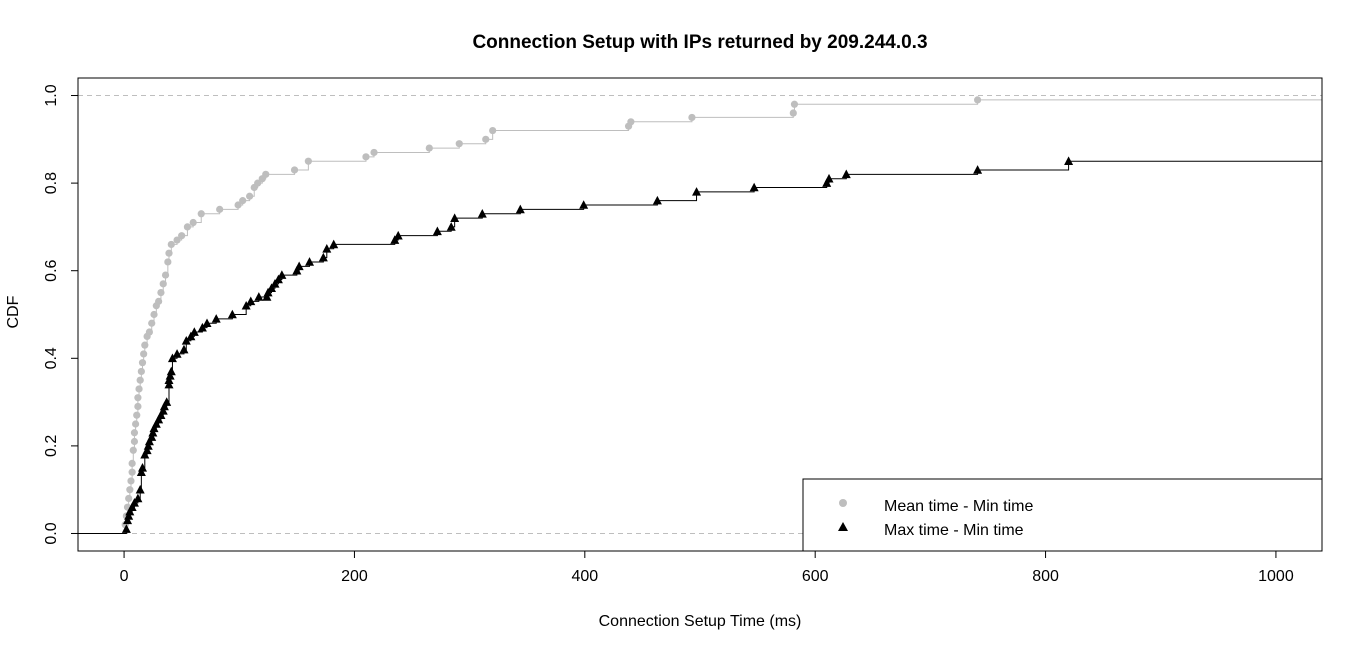  I want to click on legend-max-label: Max time - Min time, so click(954, 530).